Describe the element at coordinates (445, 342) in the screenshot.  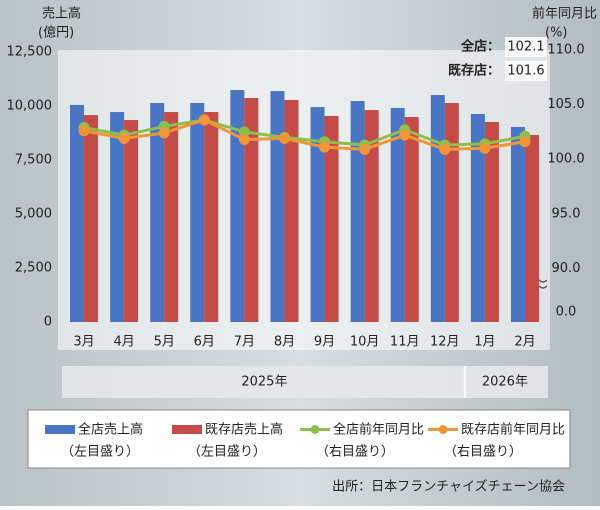
I see `x-tick-label: 12月` at that location.